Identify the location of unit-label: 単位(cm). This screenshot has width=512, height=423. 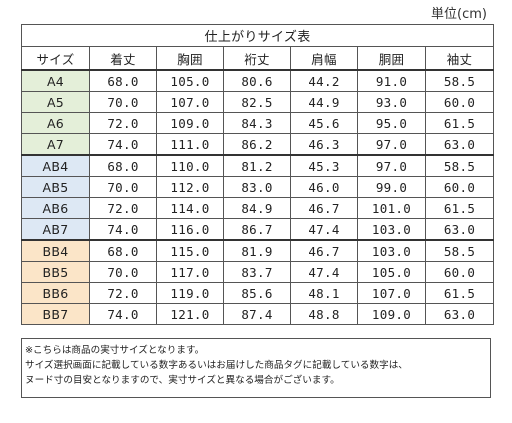
(459, 14).